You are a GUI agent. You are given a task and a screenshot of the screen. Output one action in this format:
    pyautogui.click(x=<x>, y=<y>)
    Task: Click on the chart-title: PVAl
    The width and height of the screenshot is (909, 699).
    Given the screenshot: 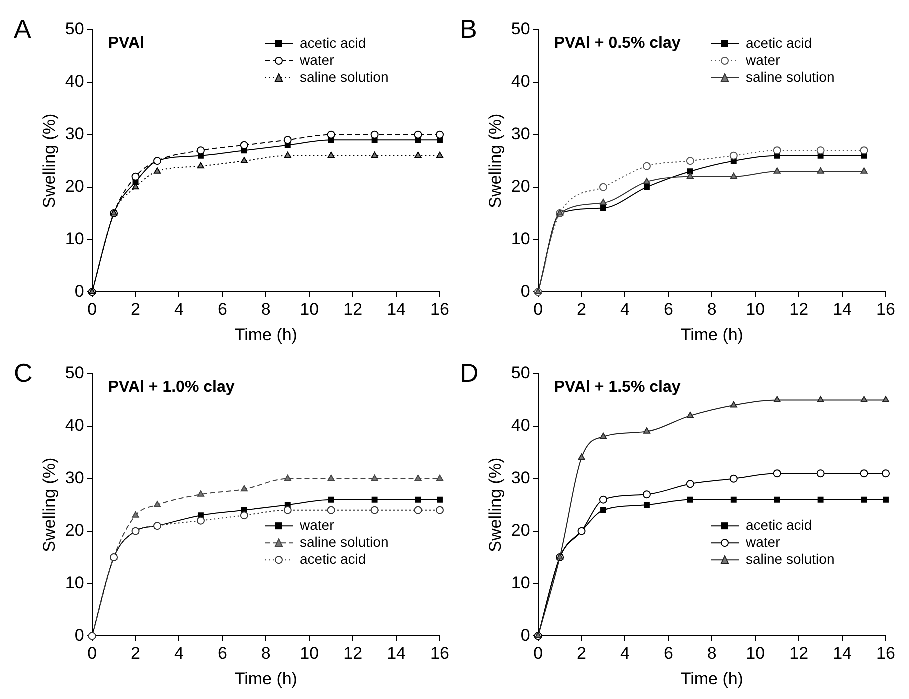 What is the action you would take?
    pyautogui.click(x=126, y=43)
    